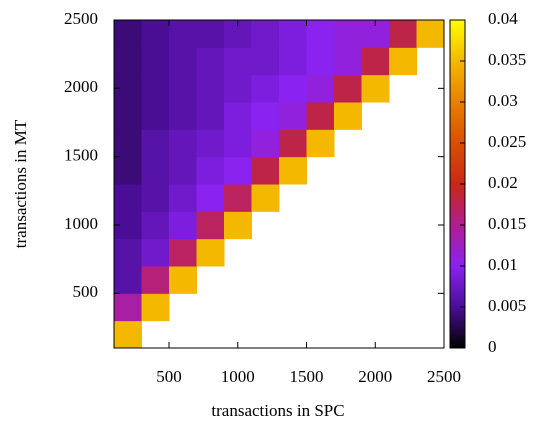 The height and width of the screenshot is (429, 552). What do you see at coordinates (20, 183) in the screenshot?
I see `y-axis-label: transactions in MT` at bounding box center [20, 183].